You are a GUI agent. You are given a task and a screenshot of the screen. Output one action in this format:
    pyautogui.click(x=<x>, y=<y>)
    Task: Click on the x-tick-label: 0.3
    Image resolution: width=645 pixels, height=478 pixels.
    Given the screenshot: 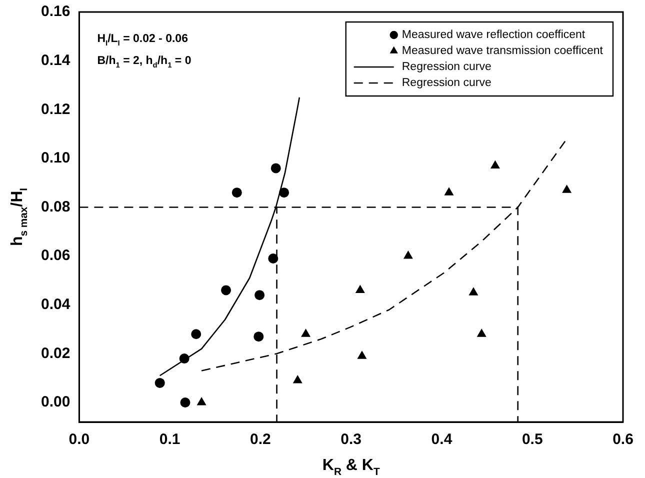 What is the action you would take?
    pyautogui.click(x=351, y=439)
    